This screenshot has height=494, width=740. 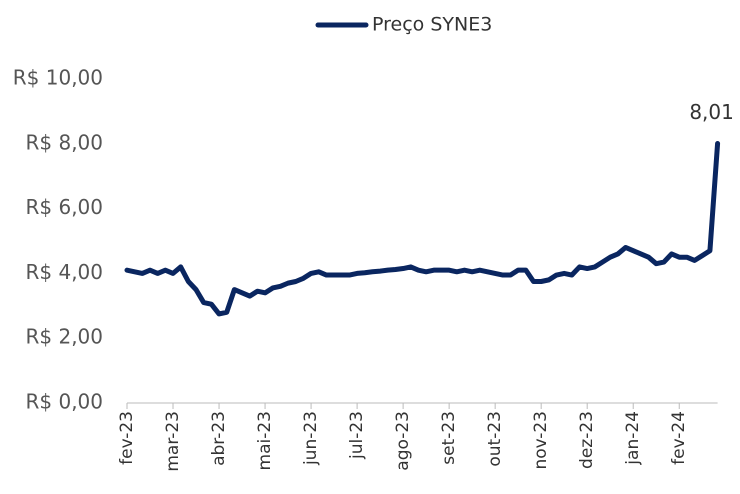 What do you see at coordinates (173, 441) in the screenshot?
I see `x-tick-label: mar-23` at bounding box center [173, 441].